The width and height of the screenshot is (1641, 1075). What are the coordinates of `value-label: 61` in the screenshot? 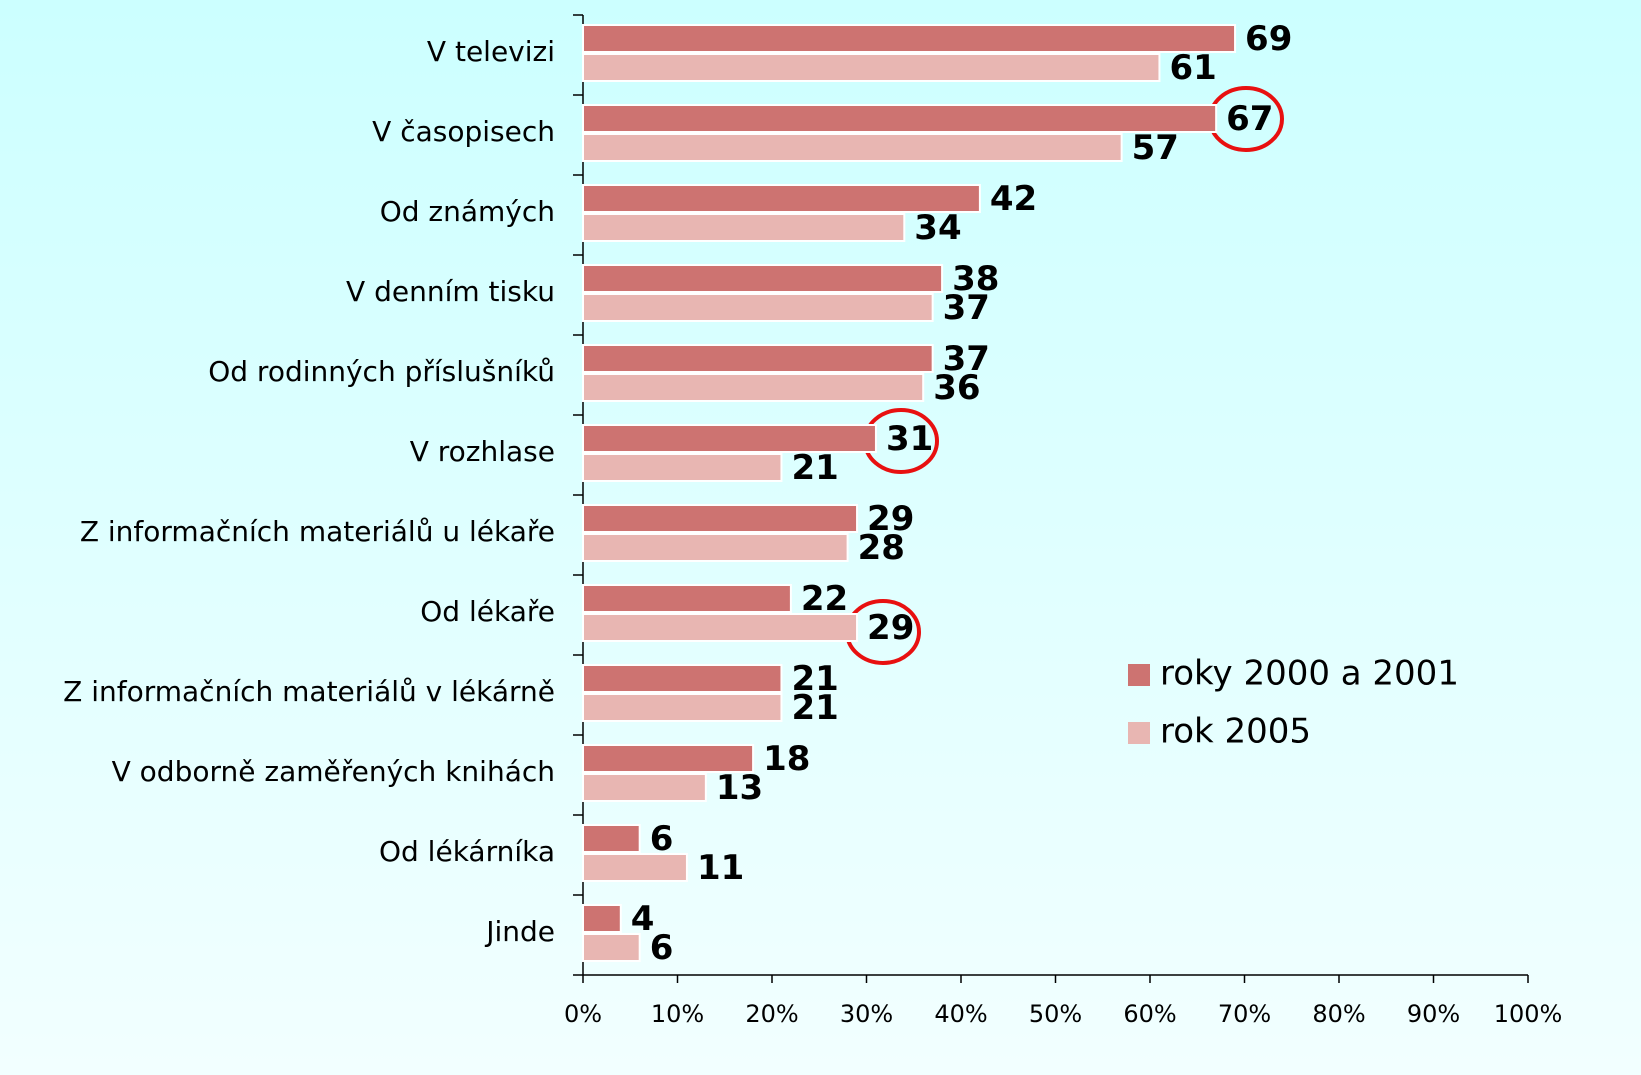 It's located at (1192, 68).